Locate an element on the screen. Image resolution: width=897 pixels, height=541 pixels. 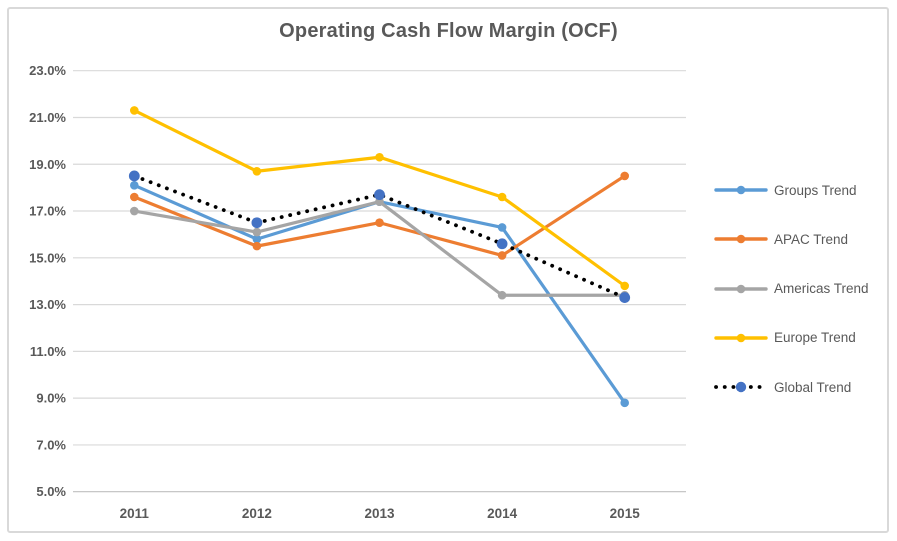
legend-item-europe-trend: Europe Trend is located at coordinates (785, 338).